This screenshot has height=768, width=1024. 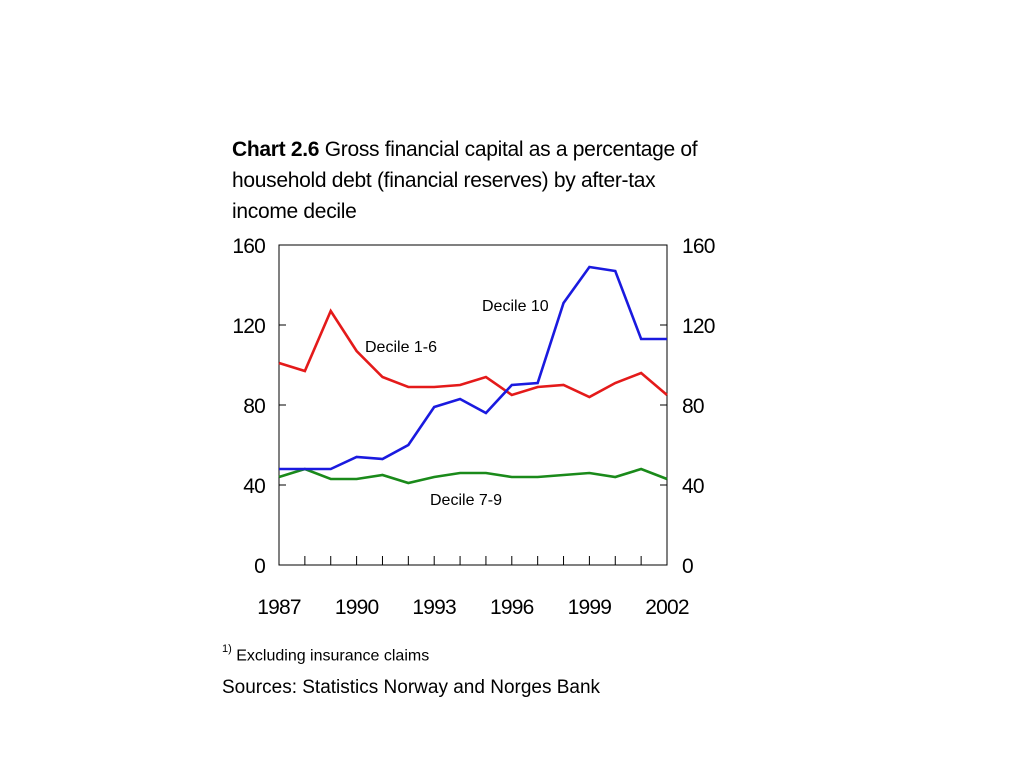 What do you see at coordinates (457, 403) in the screenshot?
I see `series-labels: Decile 1-6 Decile 7-9 Decile 10` at bounding box center [457, 403].